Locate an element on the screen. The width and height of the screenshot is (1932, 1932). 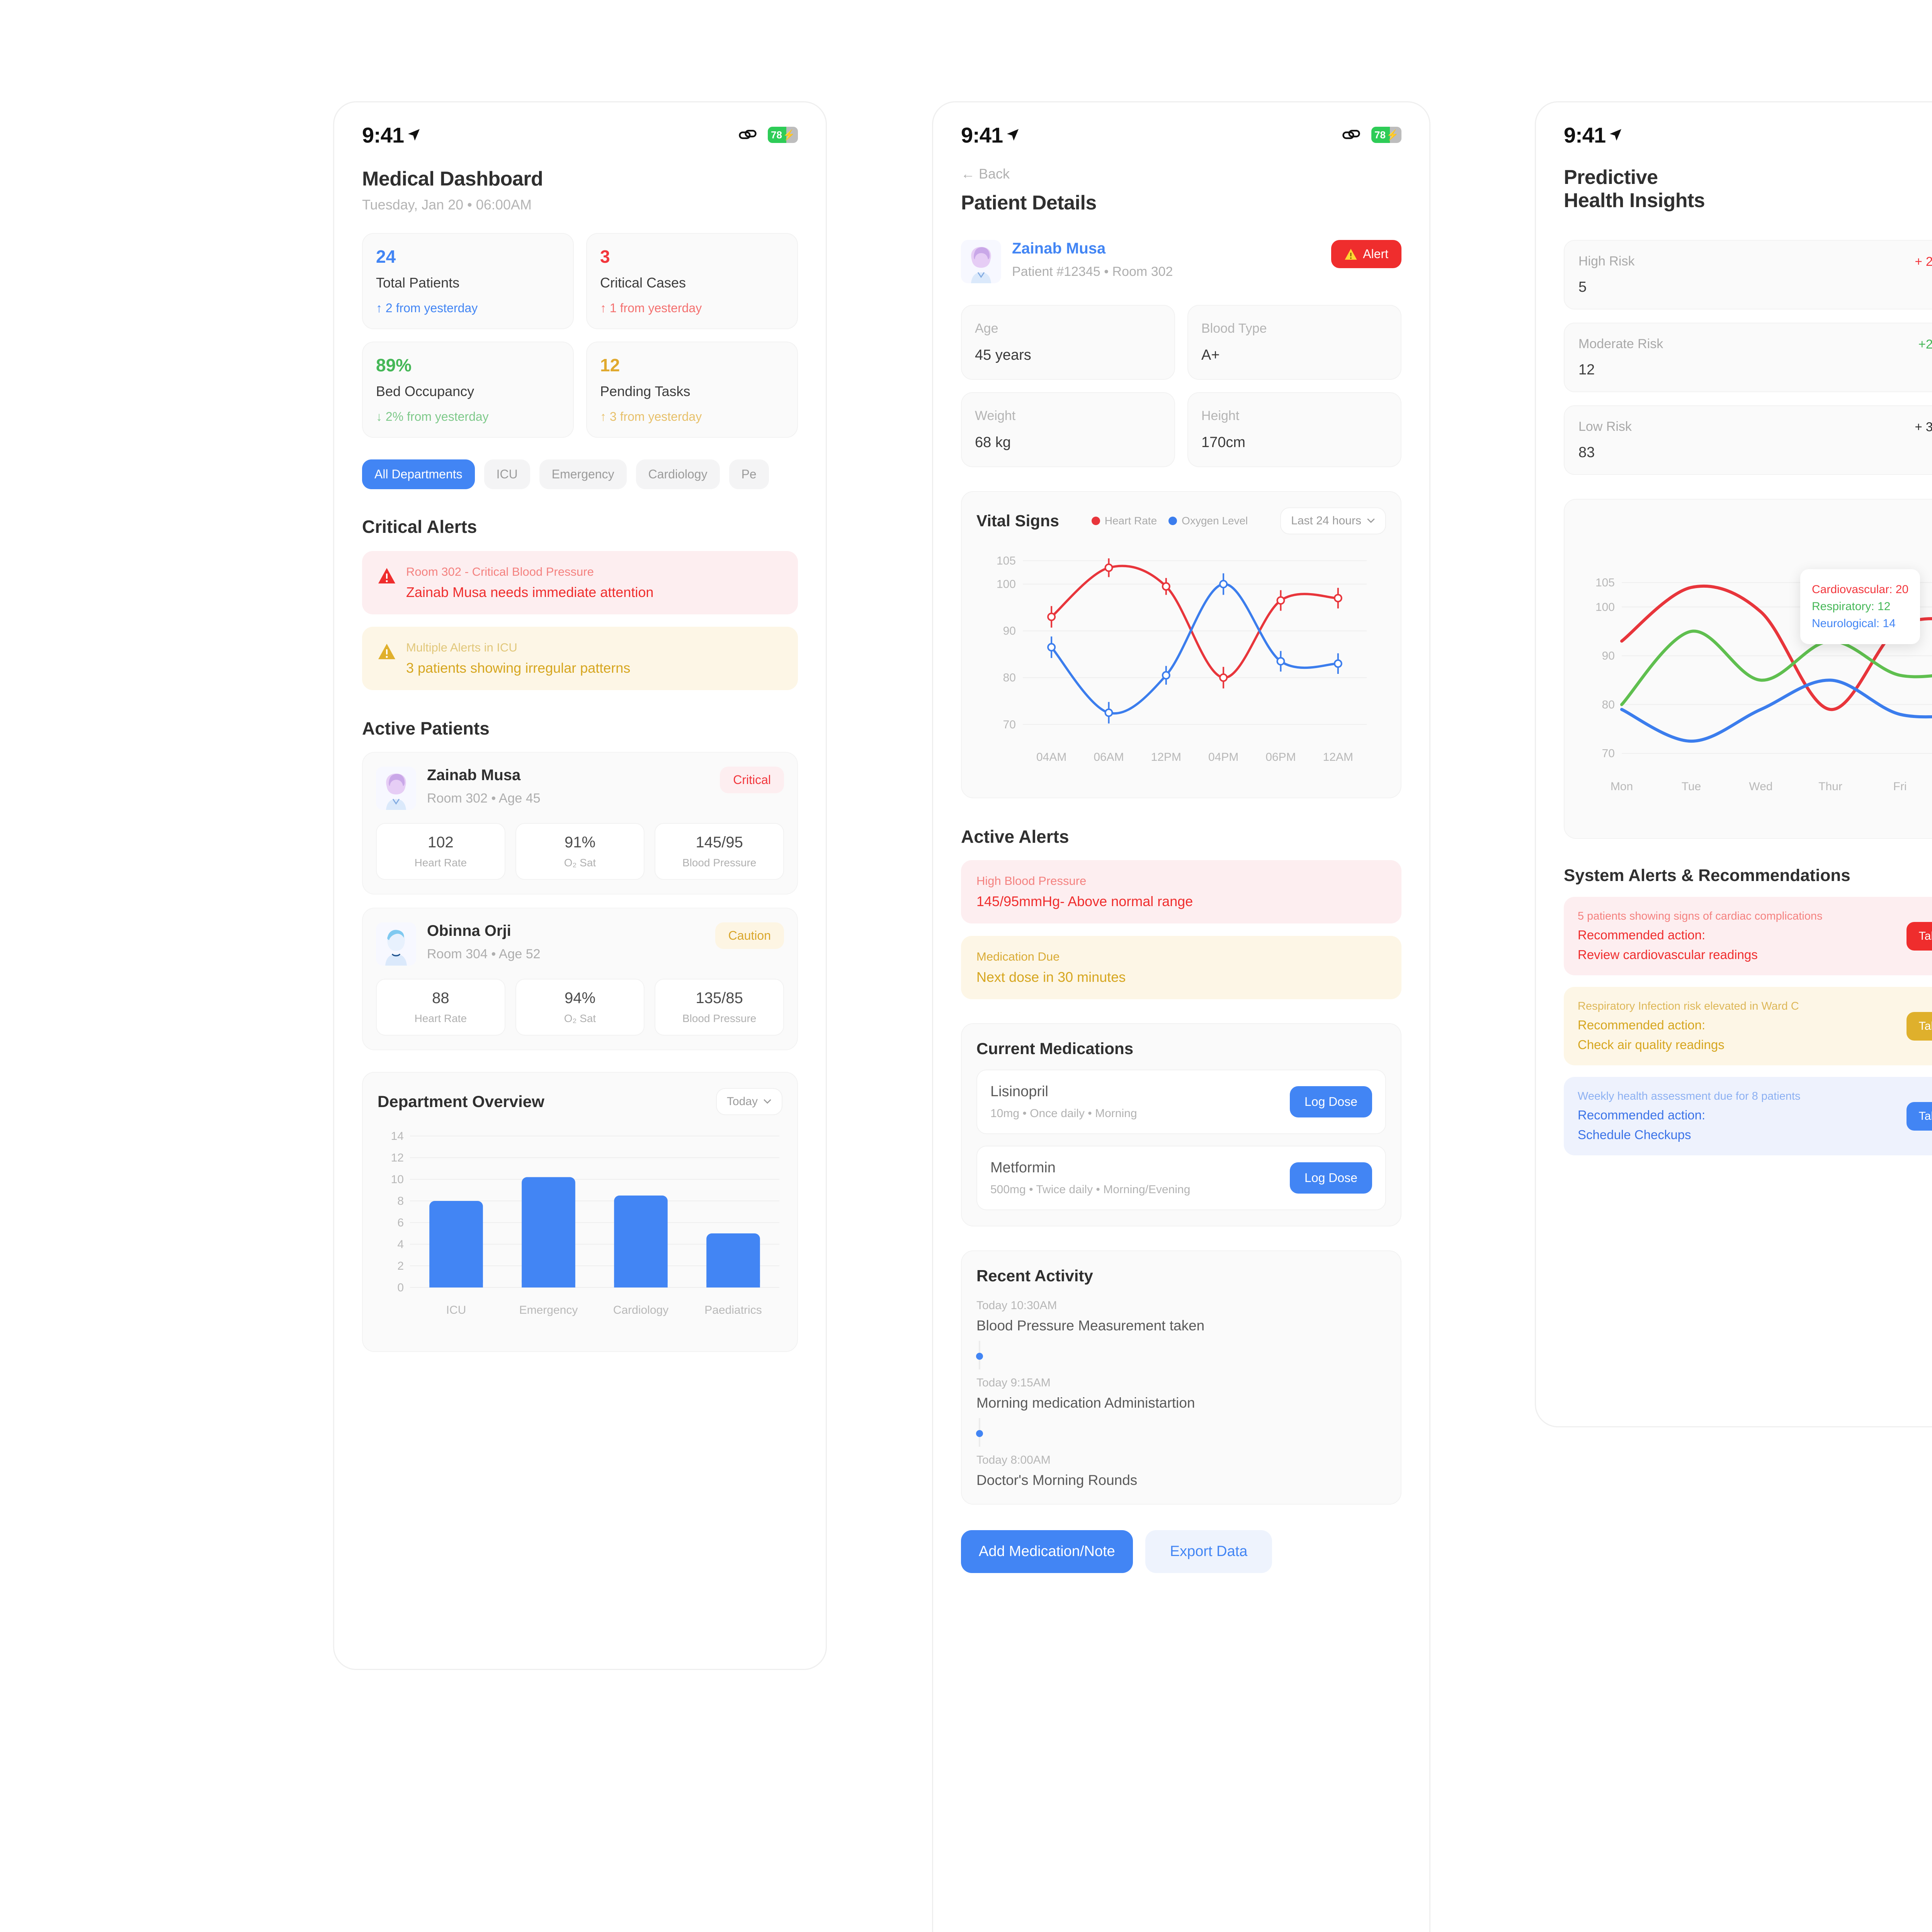
detail-card-weight: Weight 68 kg is located at coordinates (1068, 429).